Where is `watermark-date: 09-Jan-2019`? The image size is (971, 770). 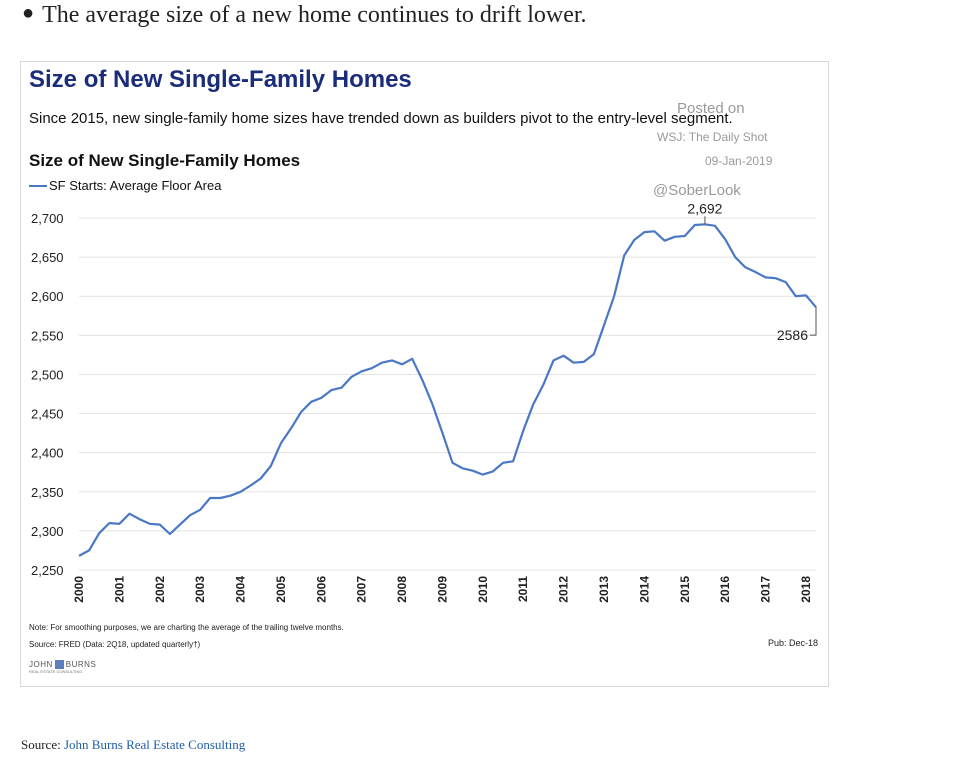
watermark-date: 09-Jan-2019 is located at coordinates (739, 161).